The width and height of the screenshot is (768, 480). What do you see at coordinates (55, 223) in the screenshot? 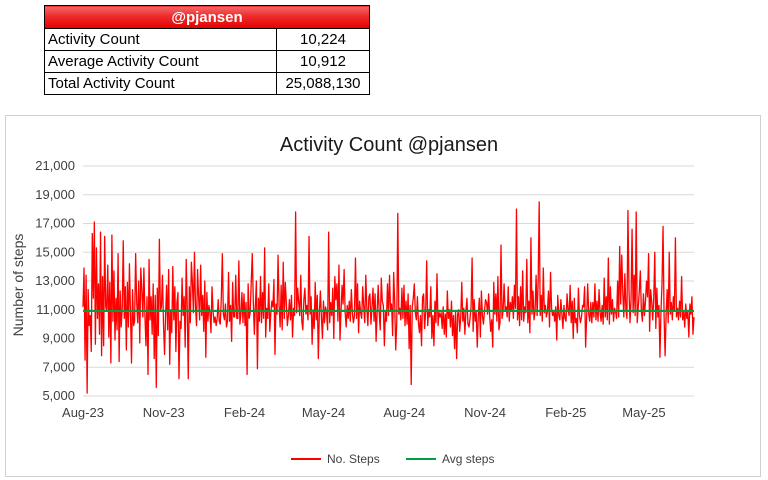
I see `y-tick-label: 17,000` at bounding box center [55, 223].